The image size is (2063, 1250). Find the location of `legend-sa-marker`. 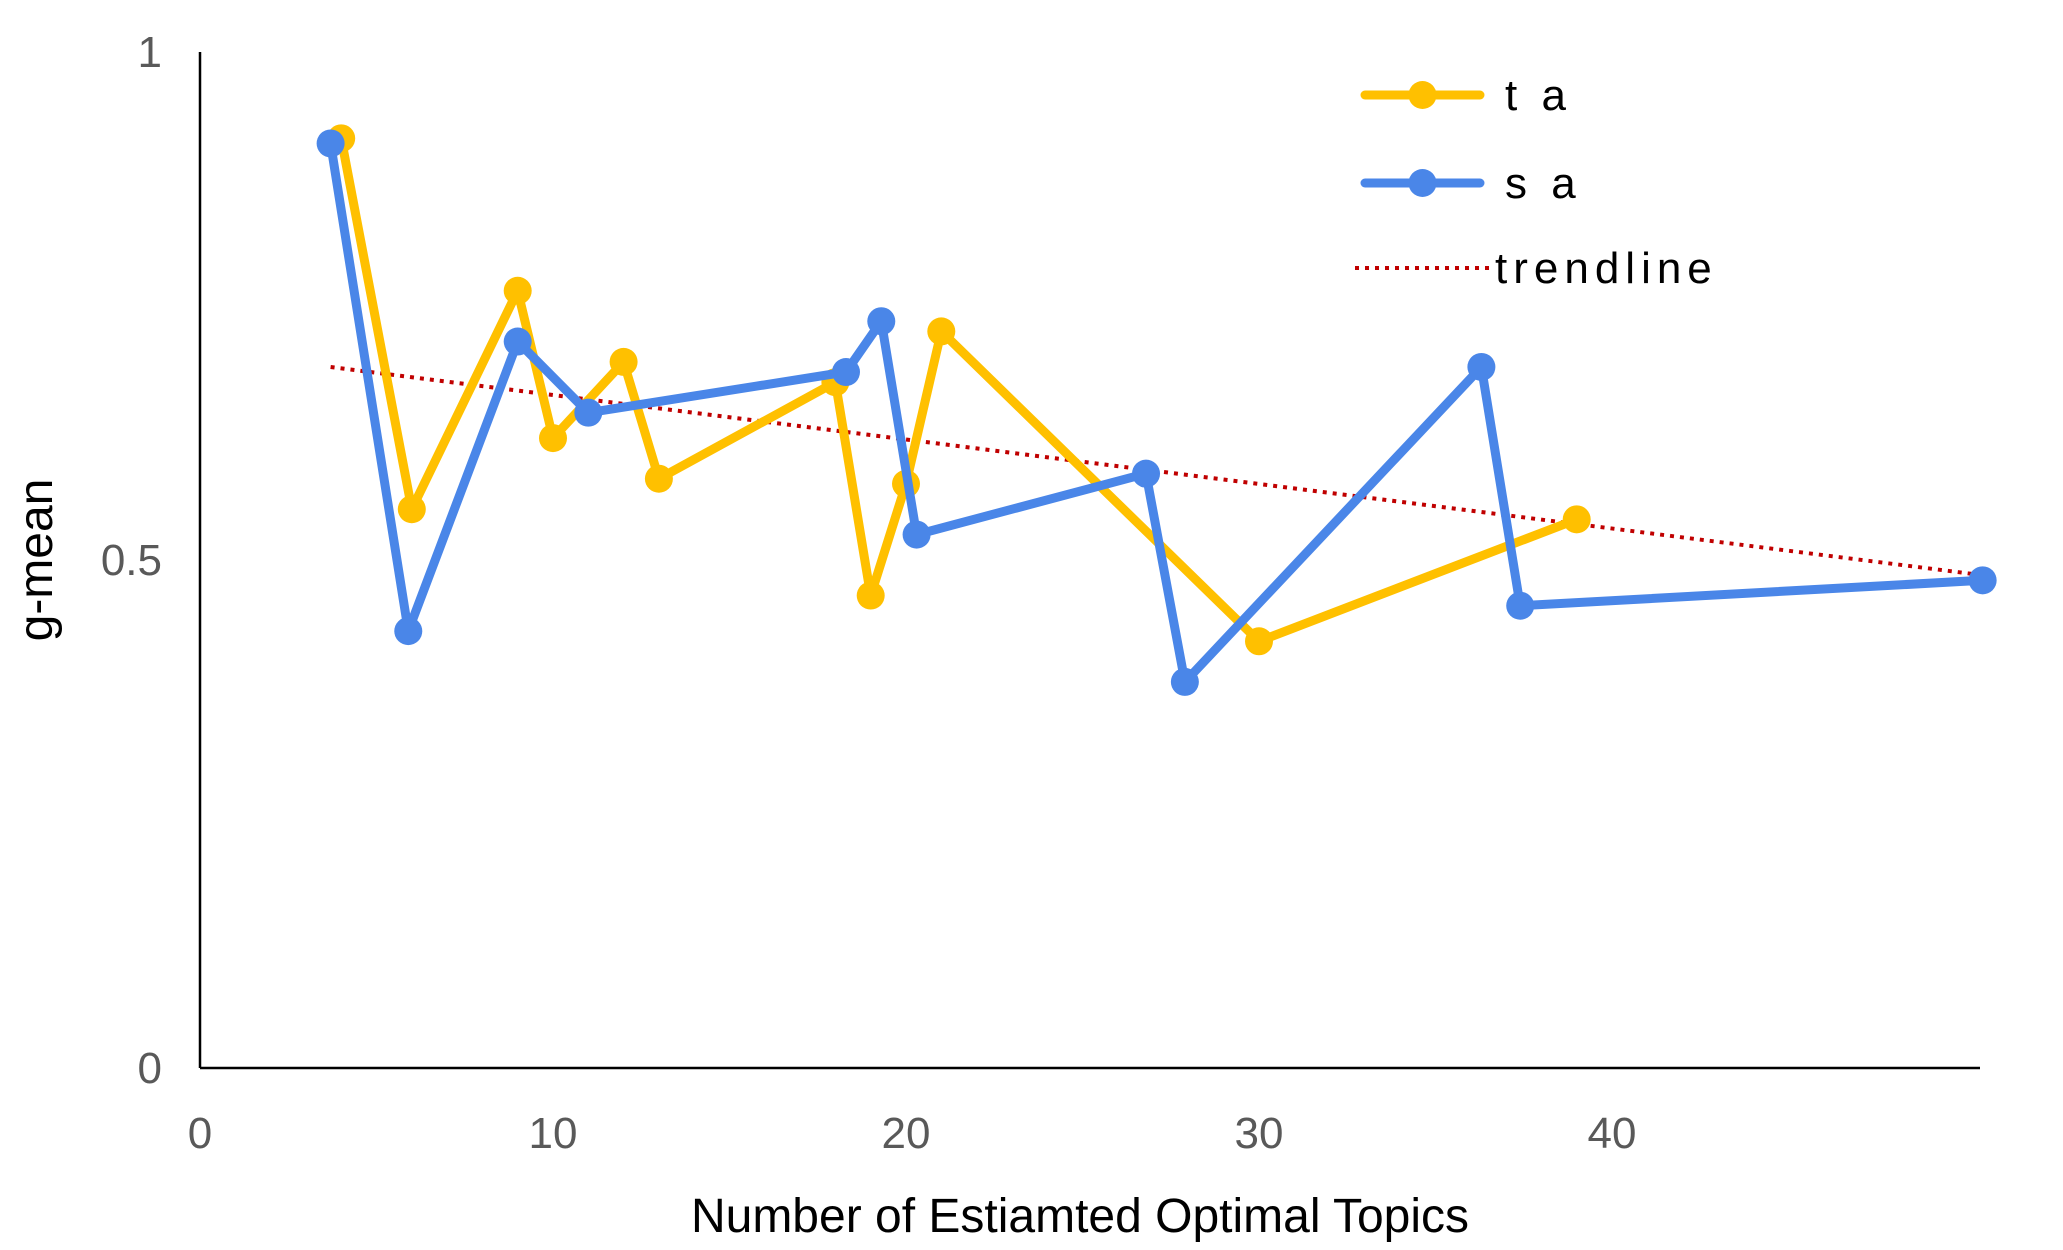

legend-sa-marker is located at coordinates (1422, 183).